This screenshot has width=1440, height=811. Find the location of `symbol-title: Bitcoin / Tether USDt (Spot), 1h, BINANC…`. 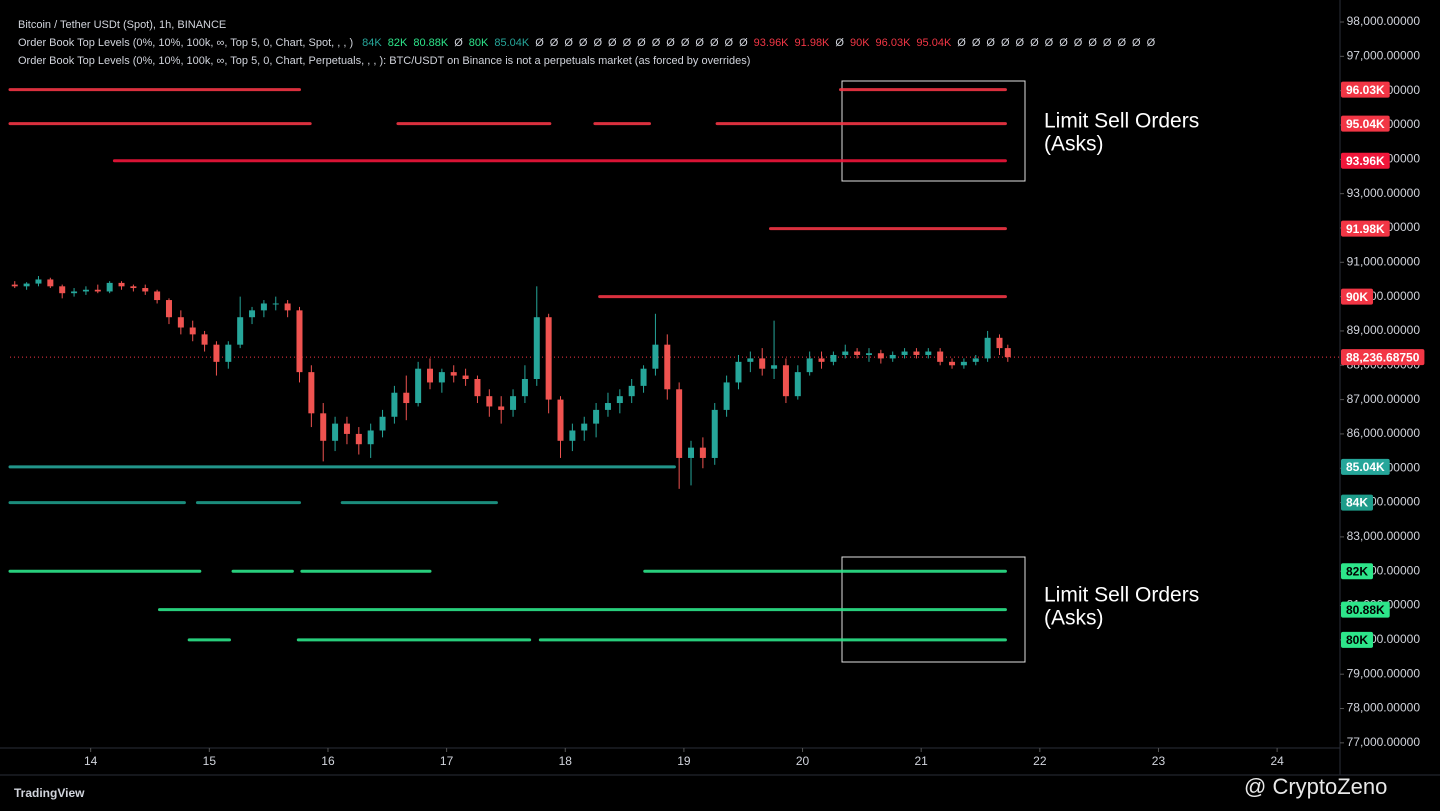

symbol-title: Bitcoin / Tether USDt (Spot), 1h, BINANC… is located at coordinates (122, 25).